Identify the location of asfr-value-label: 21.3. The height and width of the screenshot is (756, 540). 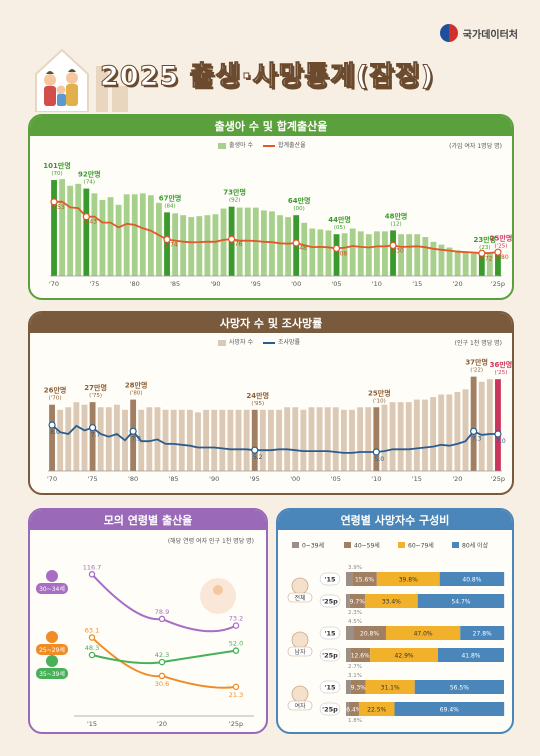
(236, 695).